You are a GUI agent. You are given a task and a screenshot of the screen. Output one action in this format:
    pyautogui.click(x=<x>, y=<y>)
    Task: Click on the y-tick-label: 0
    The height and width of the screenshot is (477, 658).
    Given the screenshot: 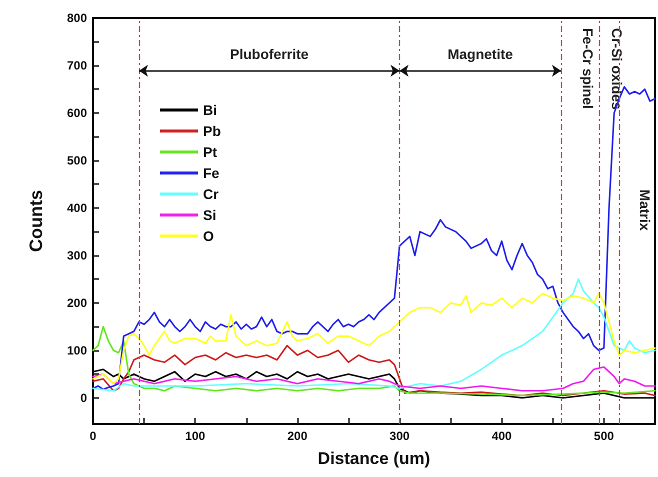 What is the action you would take?
    pyautogui.click(x=84, y=397)
    